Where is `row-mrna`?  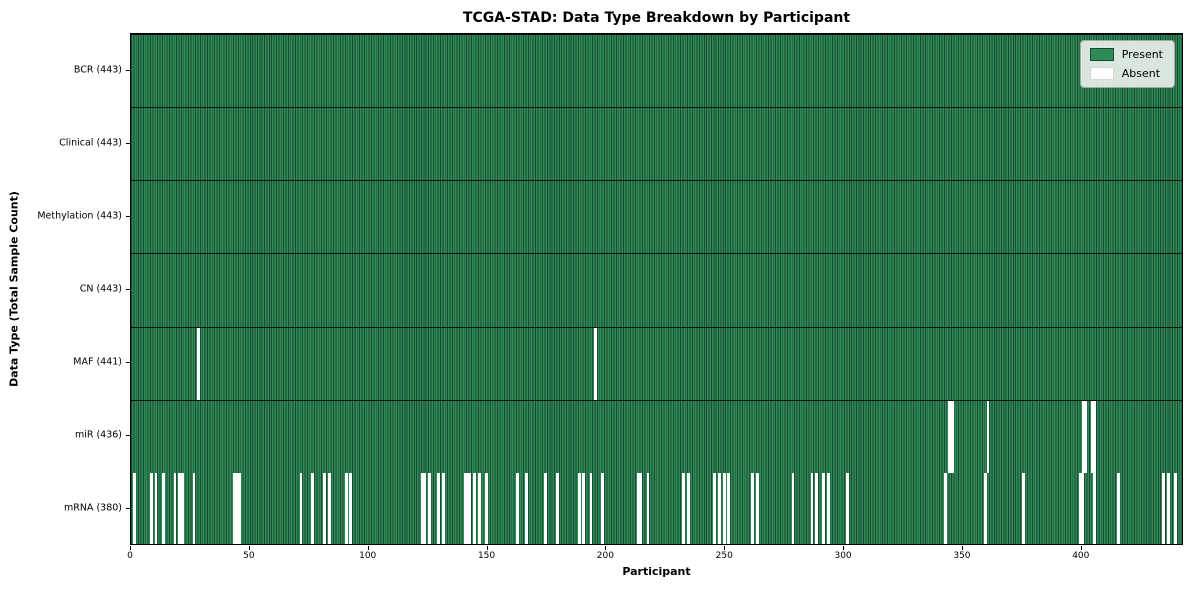
row-mrna is located at coordinates (656, 508).